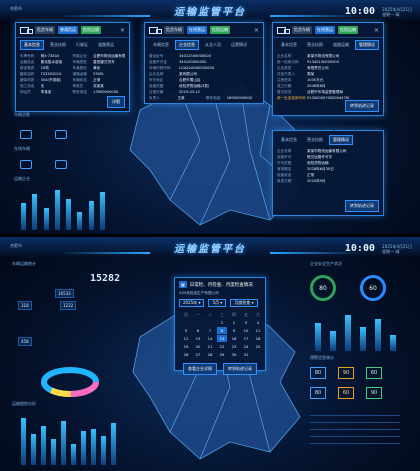  I want to click on calendar-day: 19, so click(186, 346).